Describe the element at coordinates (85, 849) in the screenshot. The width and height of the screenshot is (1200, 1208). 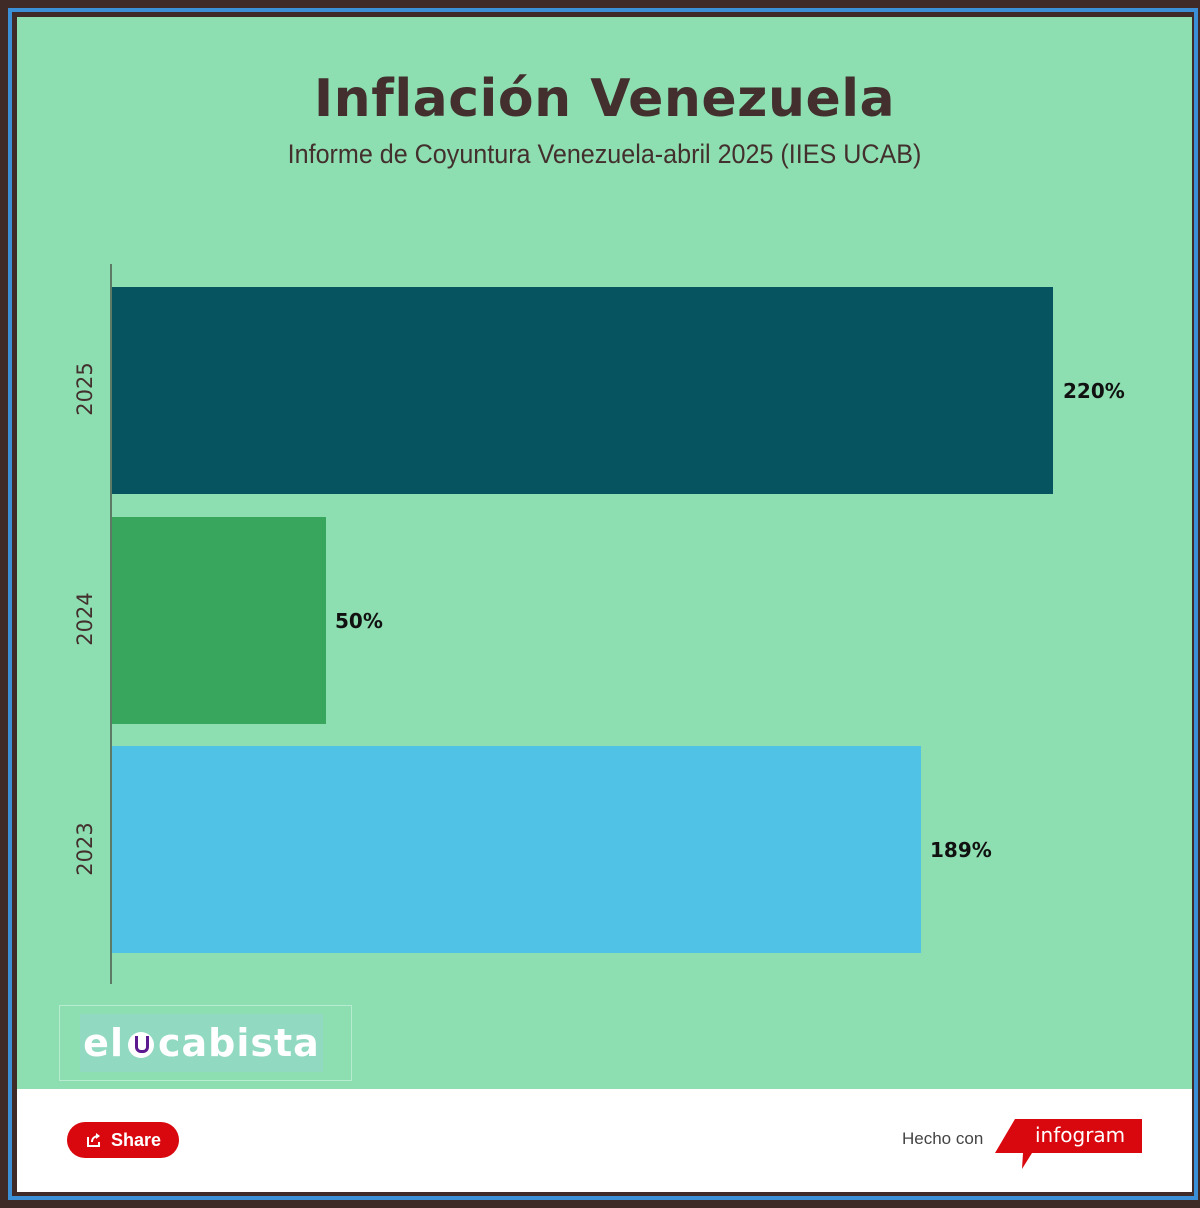
I see `category-label-2023: 2023` at that location.